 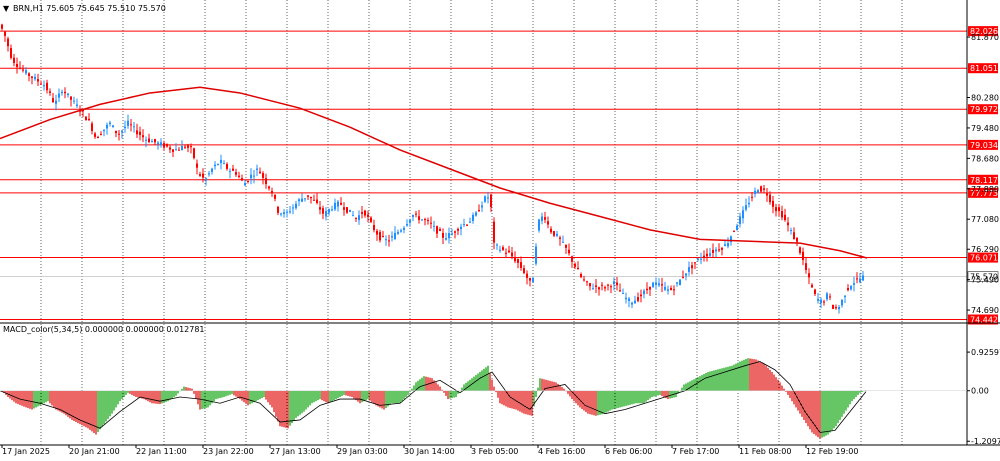 What do you see at coordinates (433, 397) in the screenshot?
I see `macd-signal-line` at bounding box center [433, 397].